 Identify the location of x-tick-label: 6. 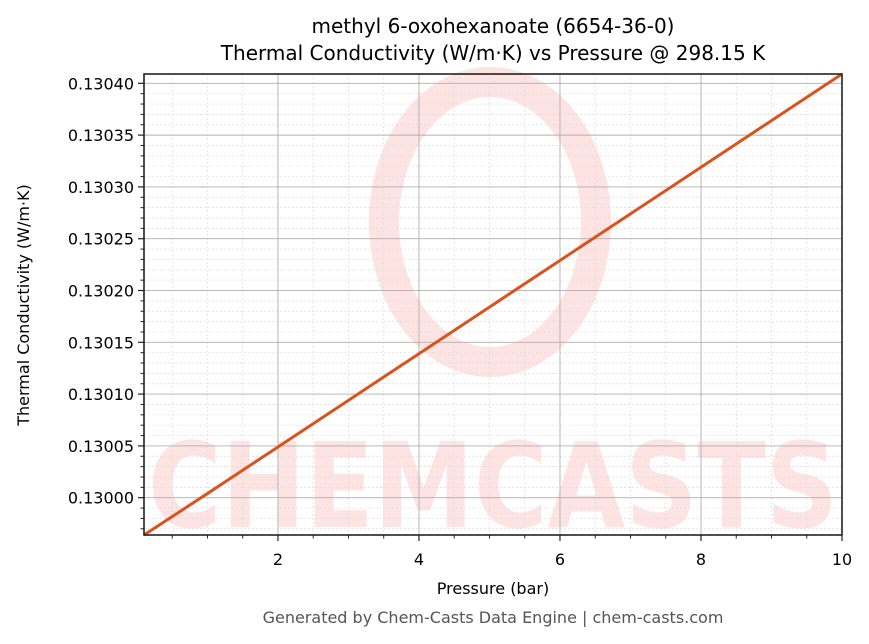
(560, 559).